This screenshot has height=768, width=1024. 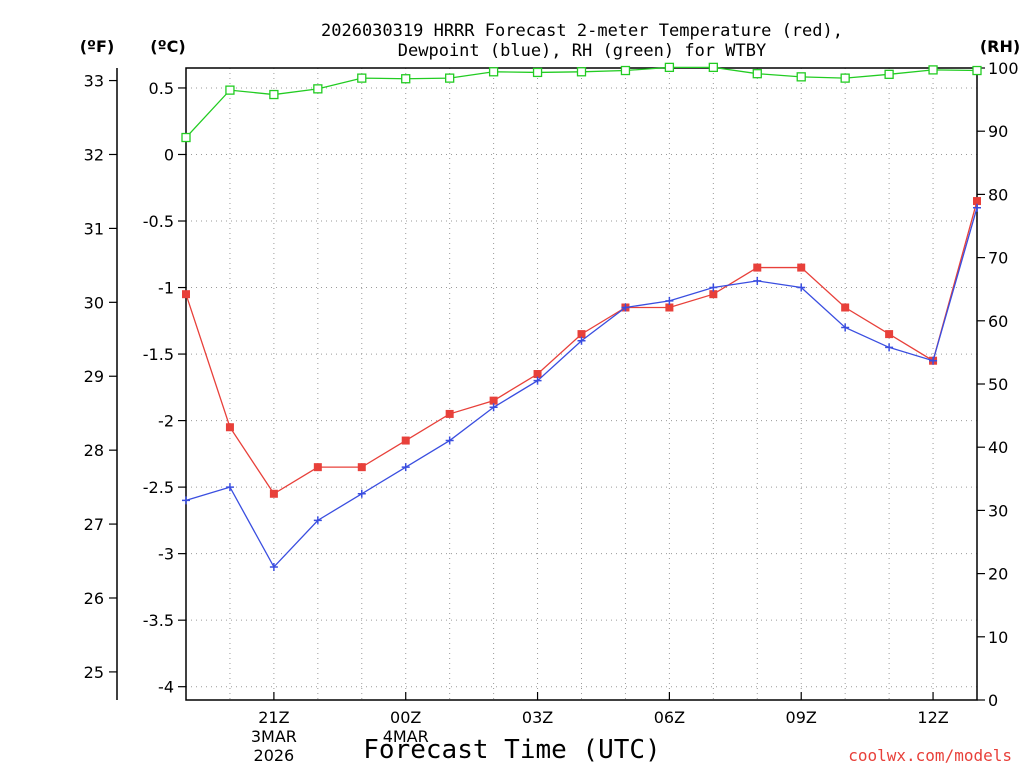 What do you see at coordinates (94, 376) in the screenshot?
I see `fahrenheit-tick-label: 29` at bounding box center [94, 376].